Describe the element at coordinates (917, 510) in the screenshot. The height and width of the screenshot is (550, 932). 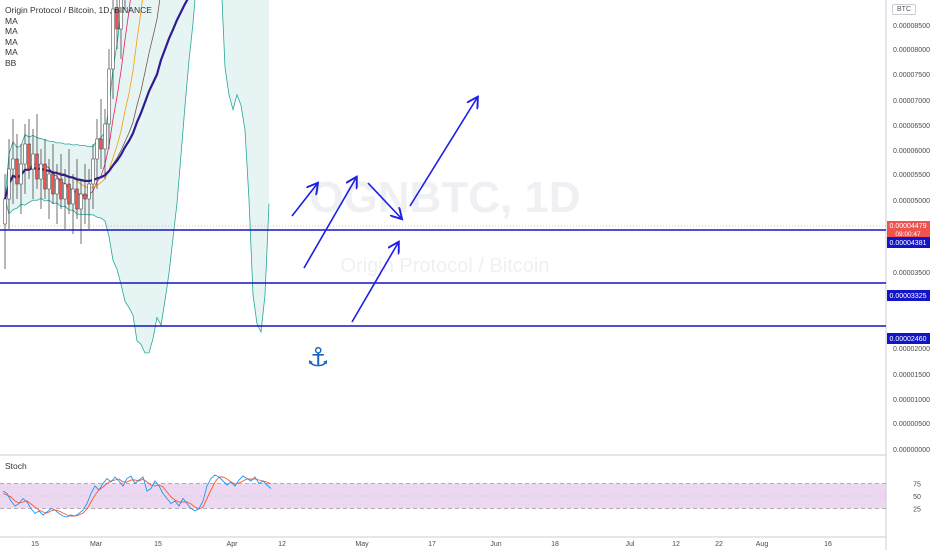
I see `stoch-level-label: 25` at that location.